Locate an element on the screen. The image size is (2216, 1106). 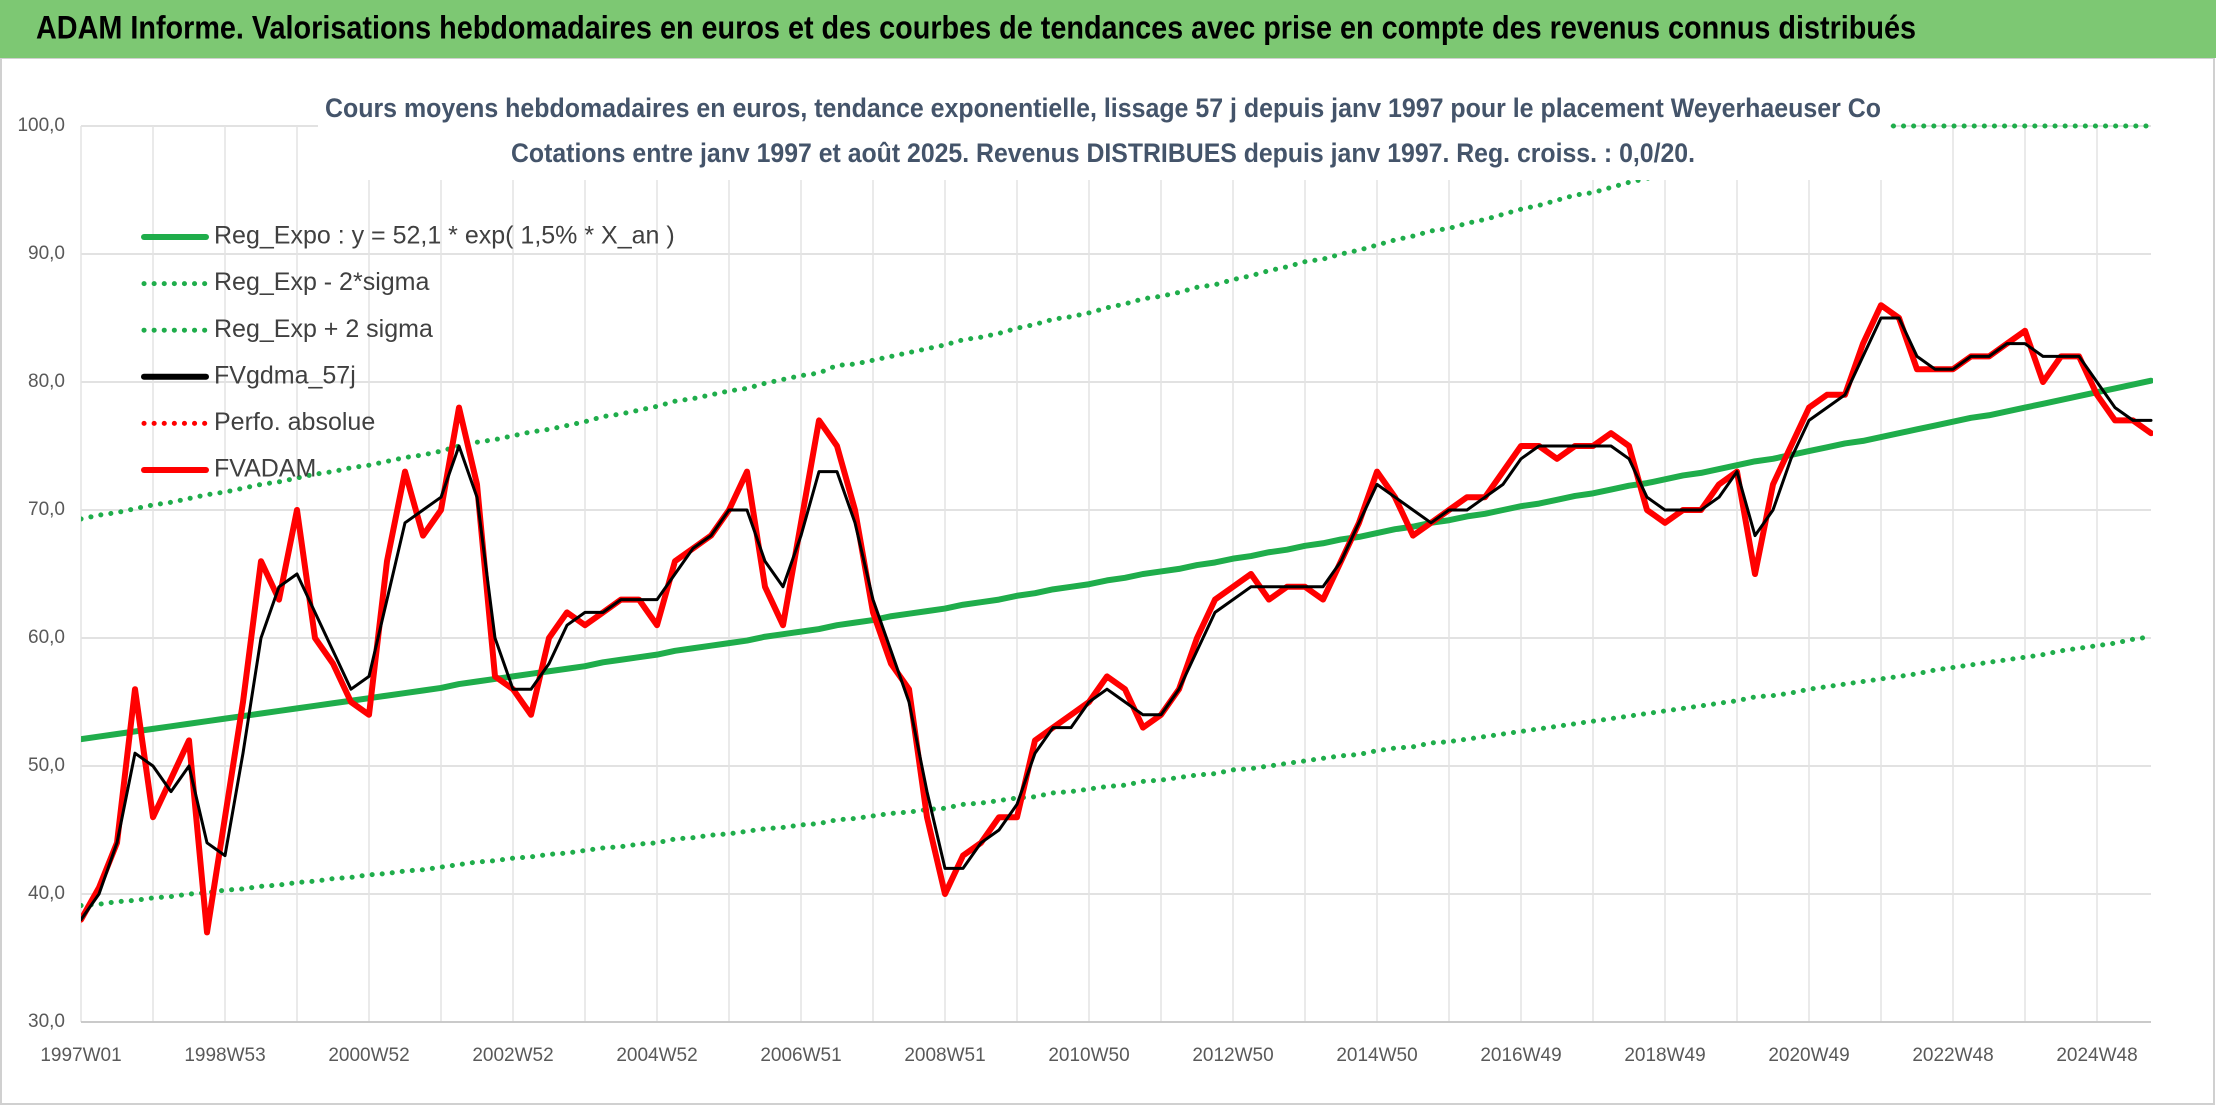
x-tick-label: 2020W49 is located at coordinates (1808, 1055).